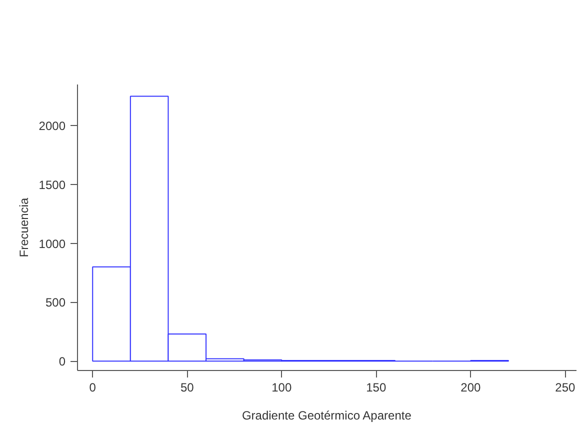 This screenshot has width=578, height=445. What do you see at coordinates (55, 303) in the screenshot?
I see `y-tick-label: 500` at bounding box center [55, 303].